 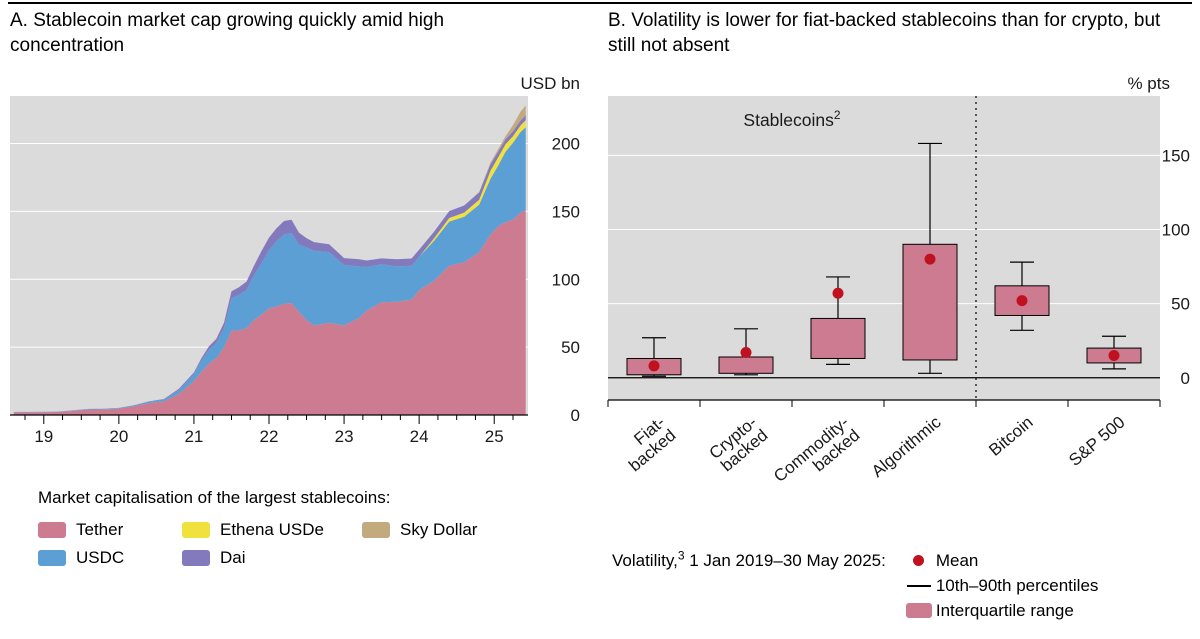 I want to click on legend-label: USDC, so click(x=100, y=557).